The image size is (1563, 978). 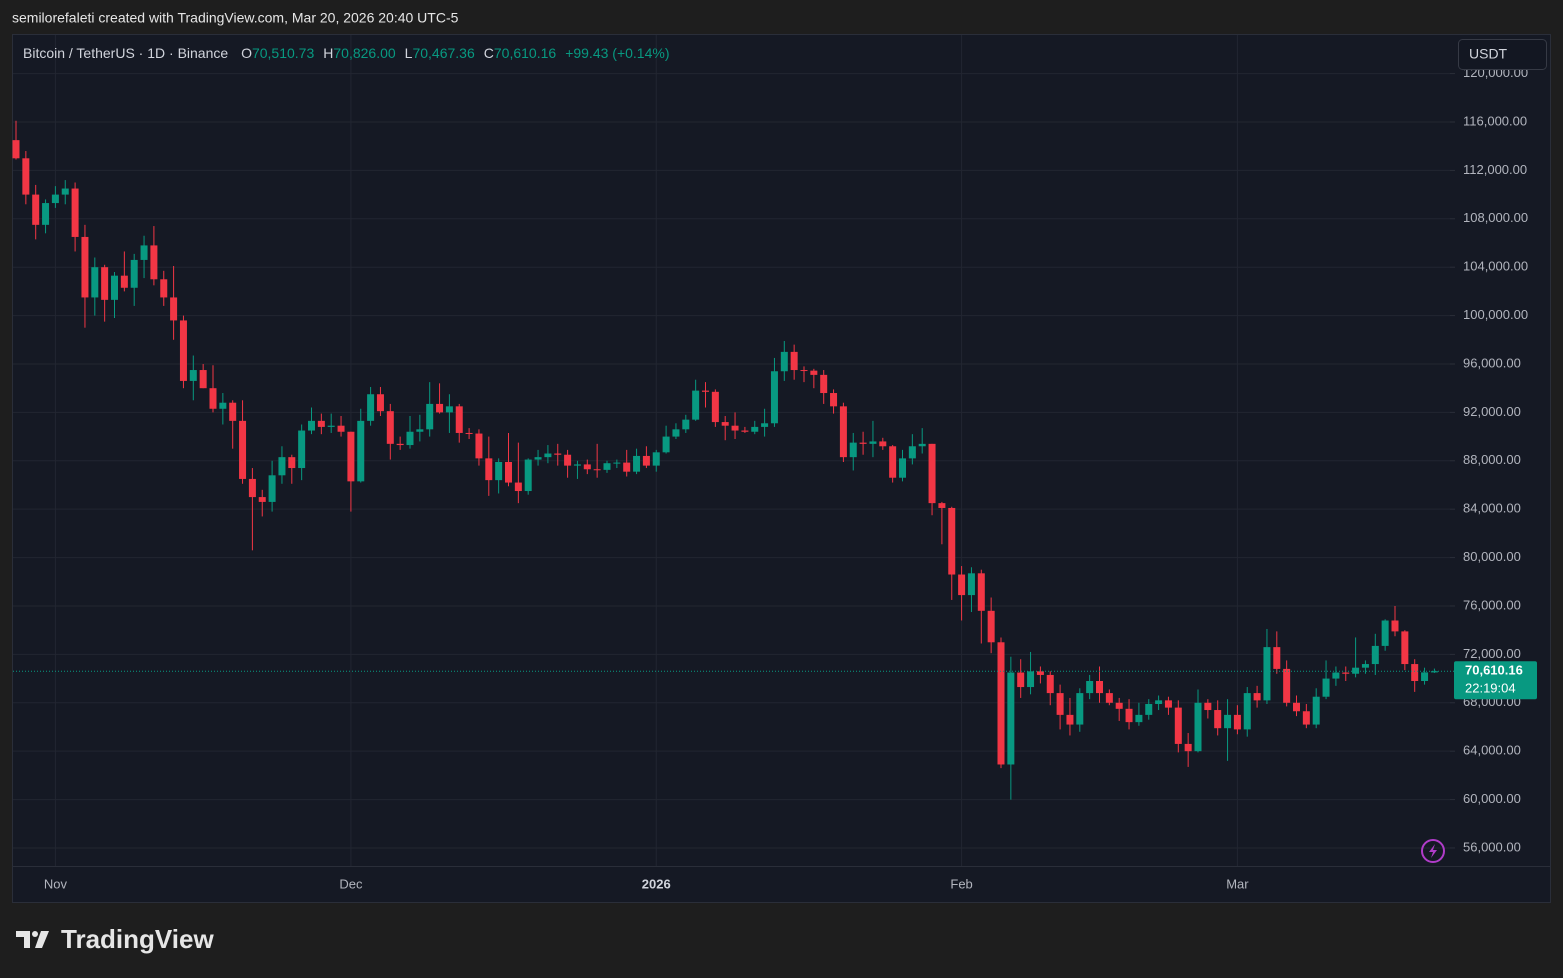 I want to click on y-tick-label: 56,000.00, so click(x=1492, y=846).